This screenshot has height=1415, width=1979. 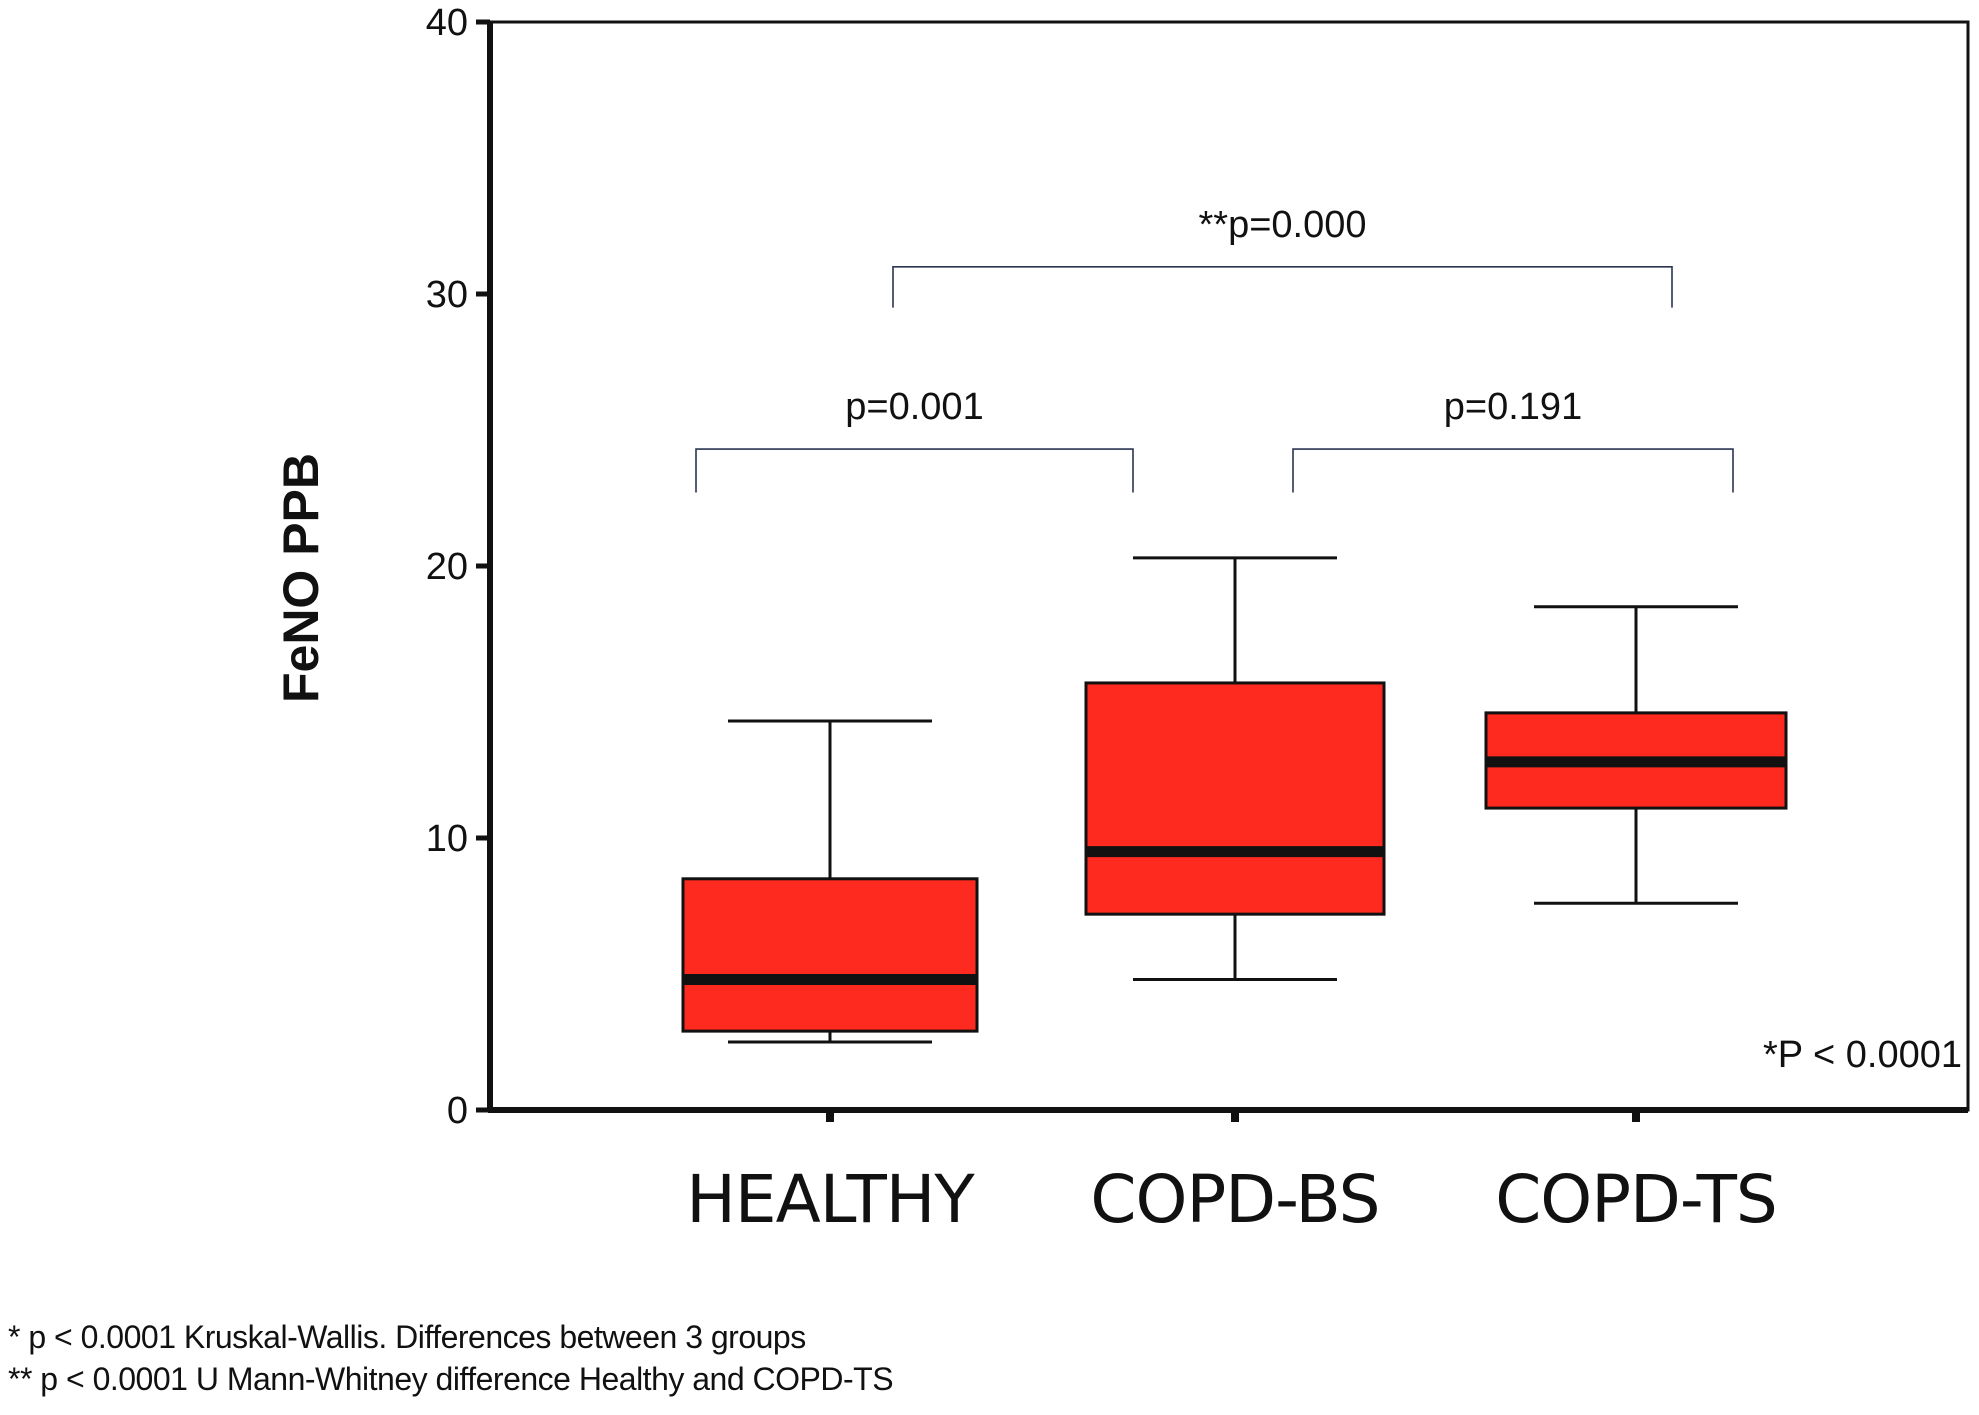 What do you see at coordinates (1636, 755) in the screenshot?
I see `box-copd-ts` at bounding box center [1636, 755].